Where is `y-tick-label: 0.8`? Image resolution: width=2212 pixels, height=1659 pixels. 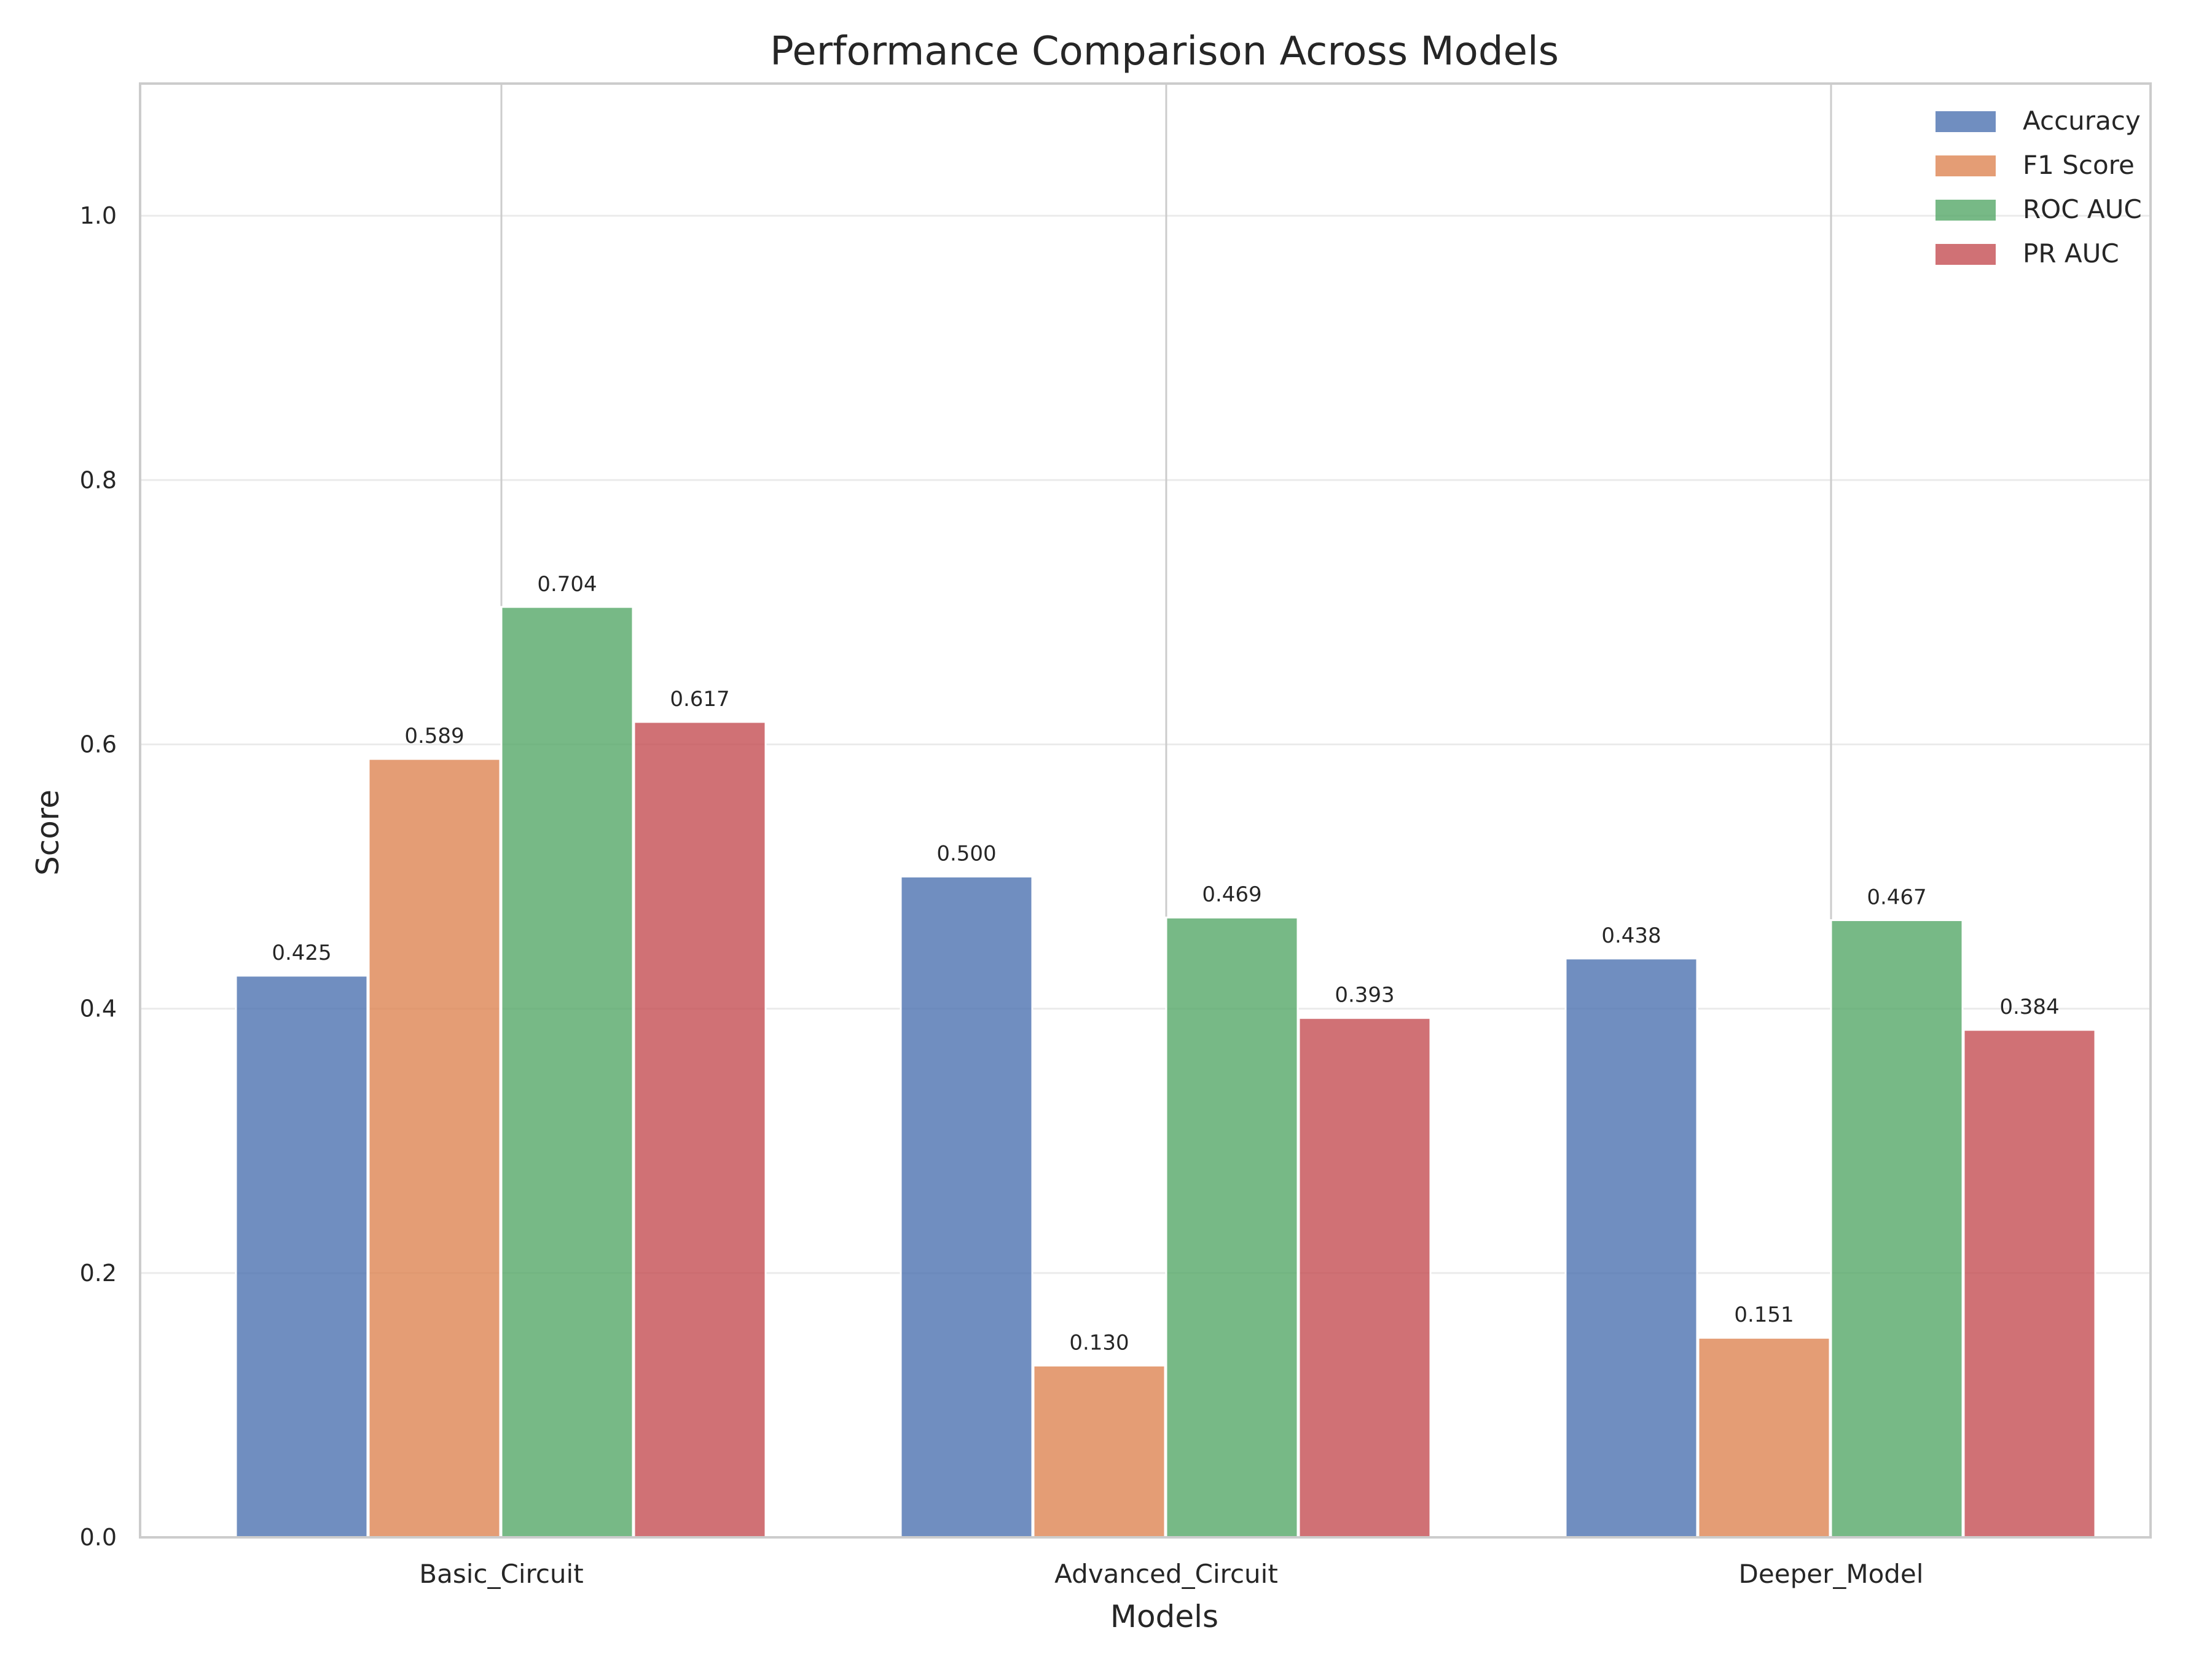 y-tick-label: 0.8 is located at coordinates (98, 479).